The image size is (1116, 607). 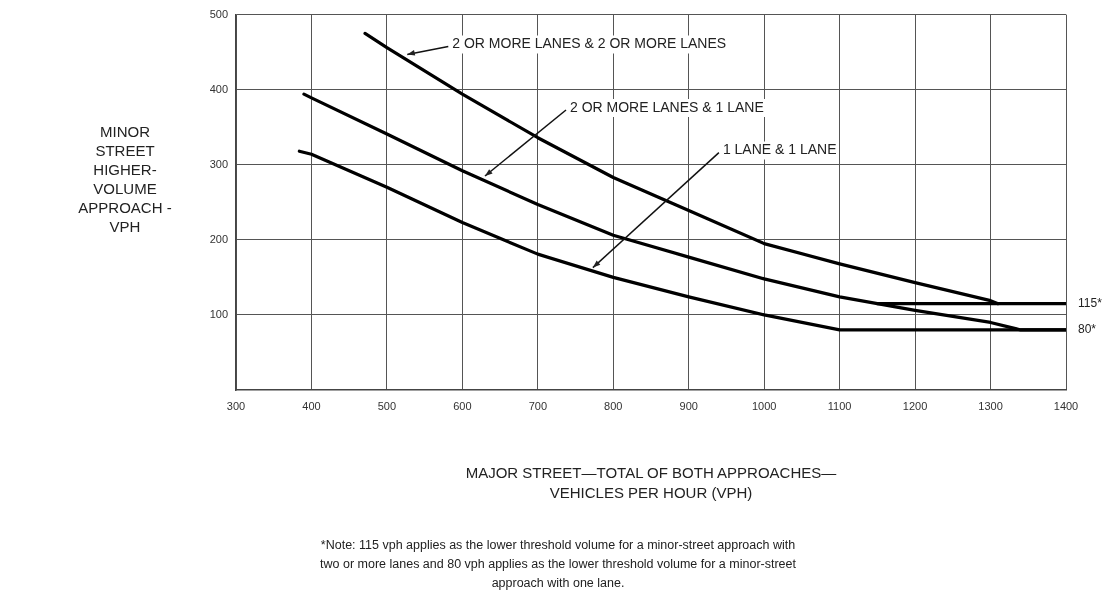 What do you see at coordinates (1066, 405) in the screenshot?
I see `x-tick-label: 1400` at bounding box center [1066, 405].